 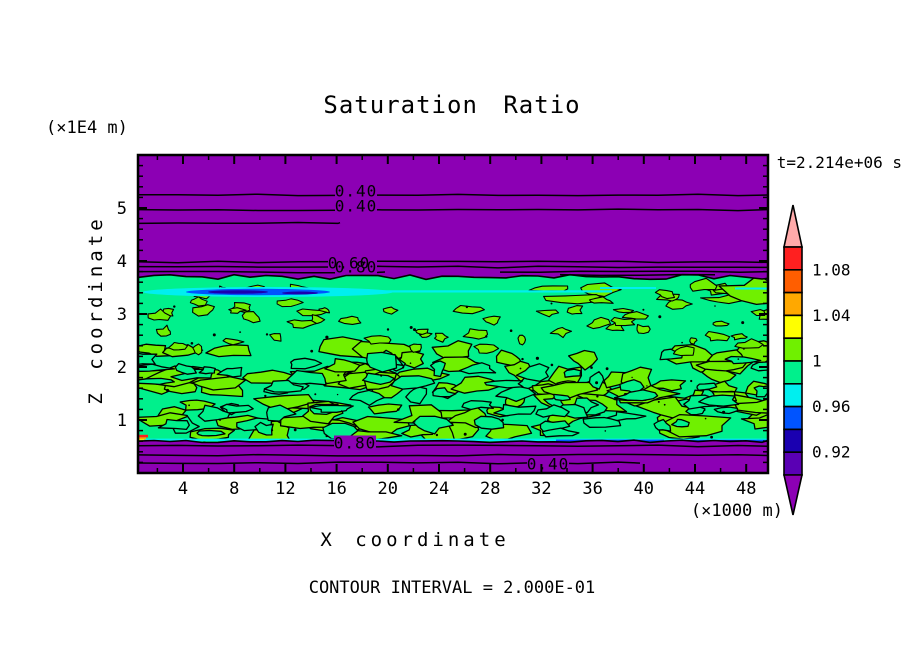 What do you see at coordinates (183, 489) in the screenshot?
I see `x-tick-label: 4` at bounding box center [183, 489].